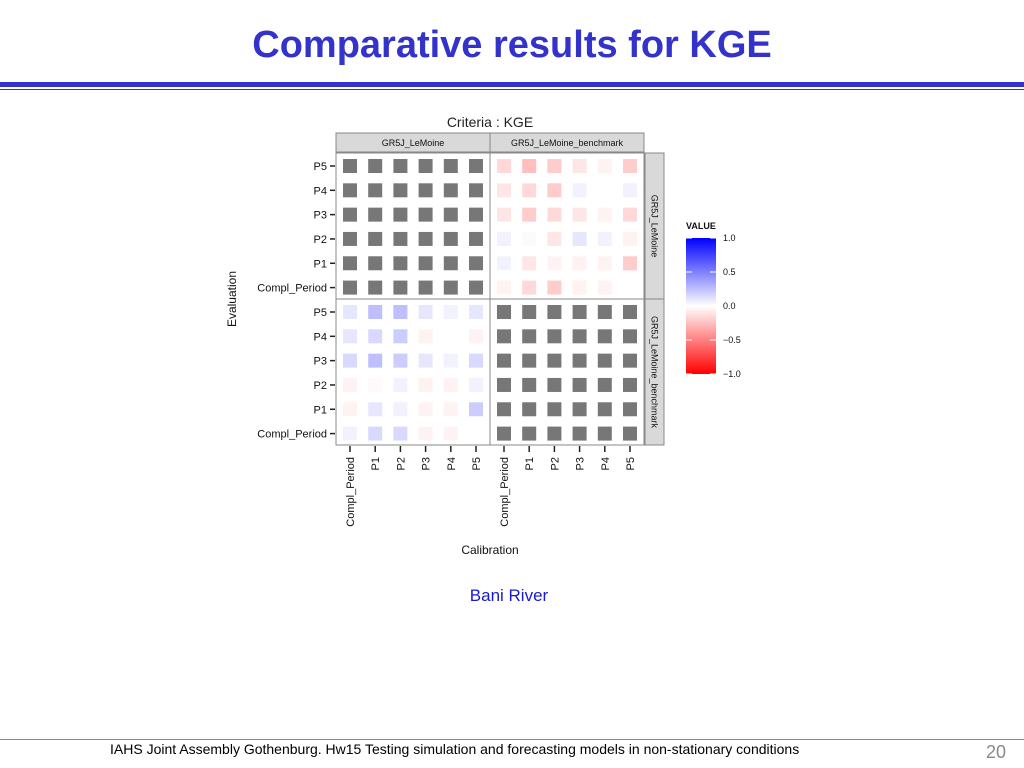  I want to click on facet-label-right: GR5J_LeMoine_benchmark, so click(655, 372).